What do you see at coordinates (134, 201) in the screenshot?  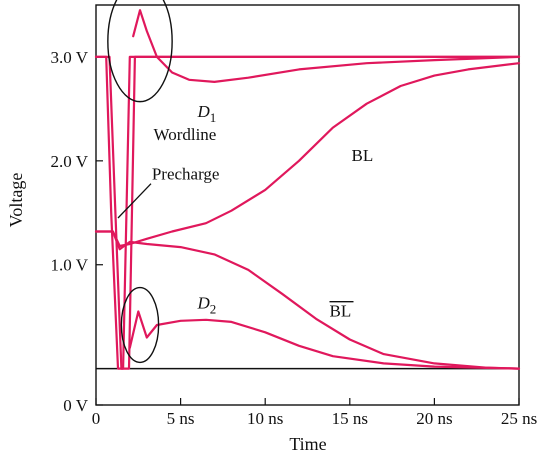 I see `precharge-leader-line` at bounding box center [134, 201].